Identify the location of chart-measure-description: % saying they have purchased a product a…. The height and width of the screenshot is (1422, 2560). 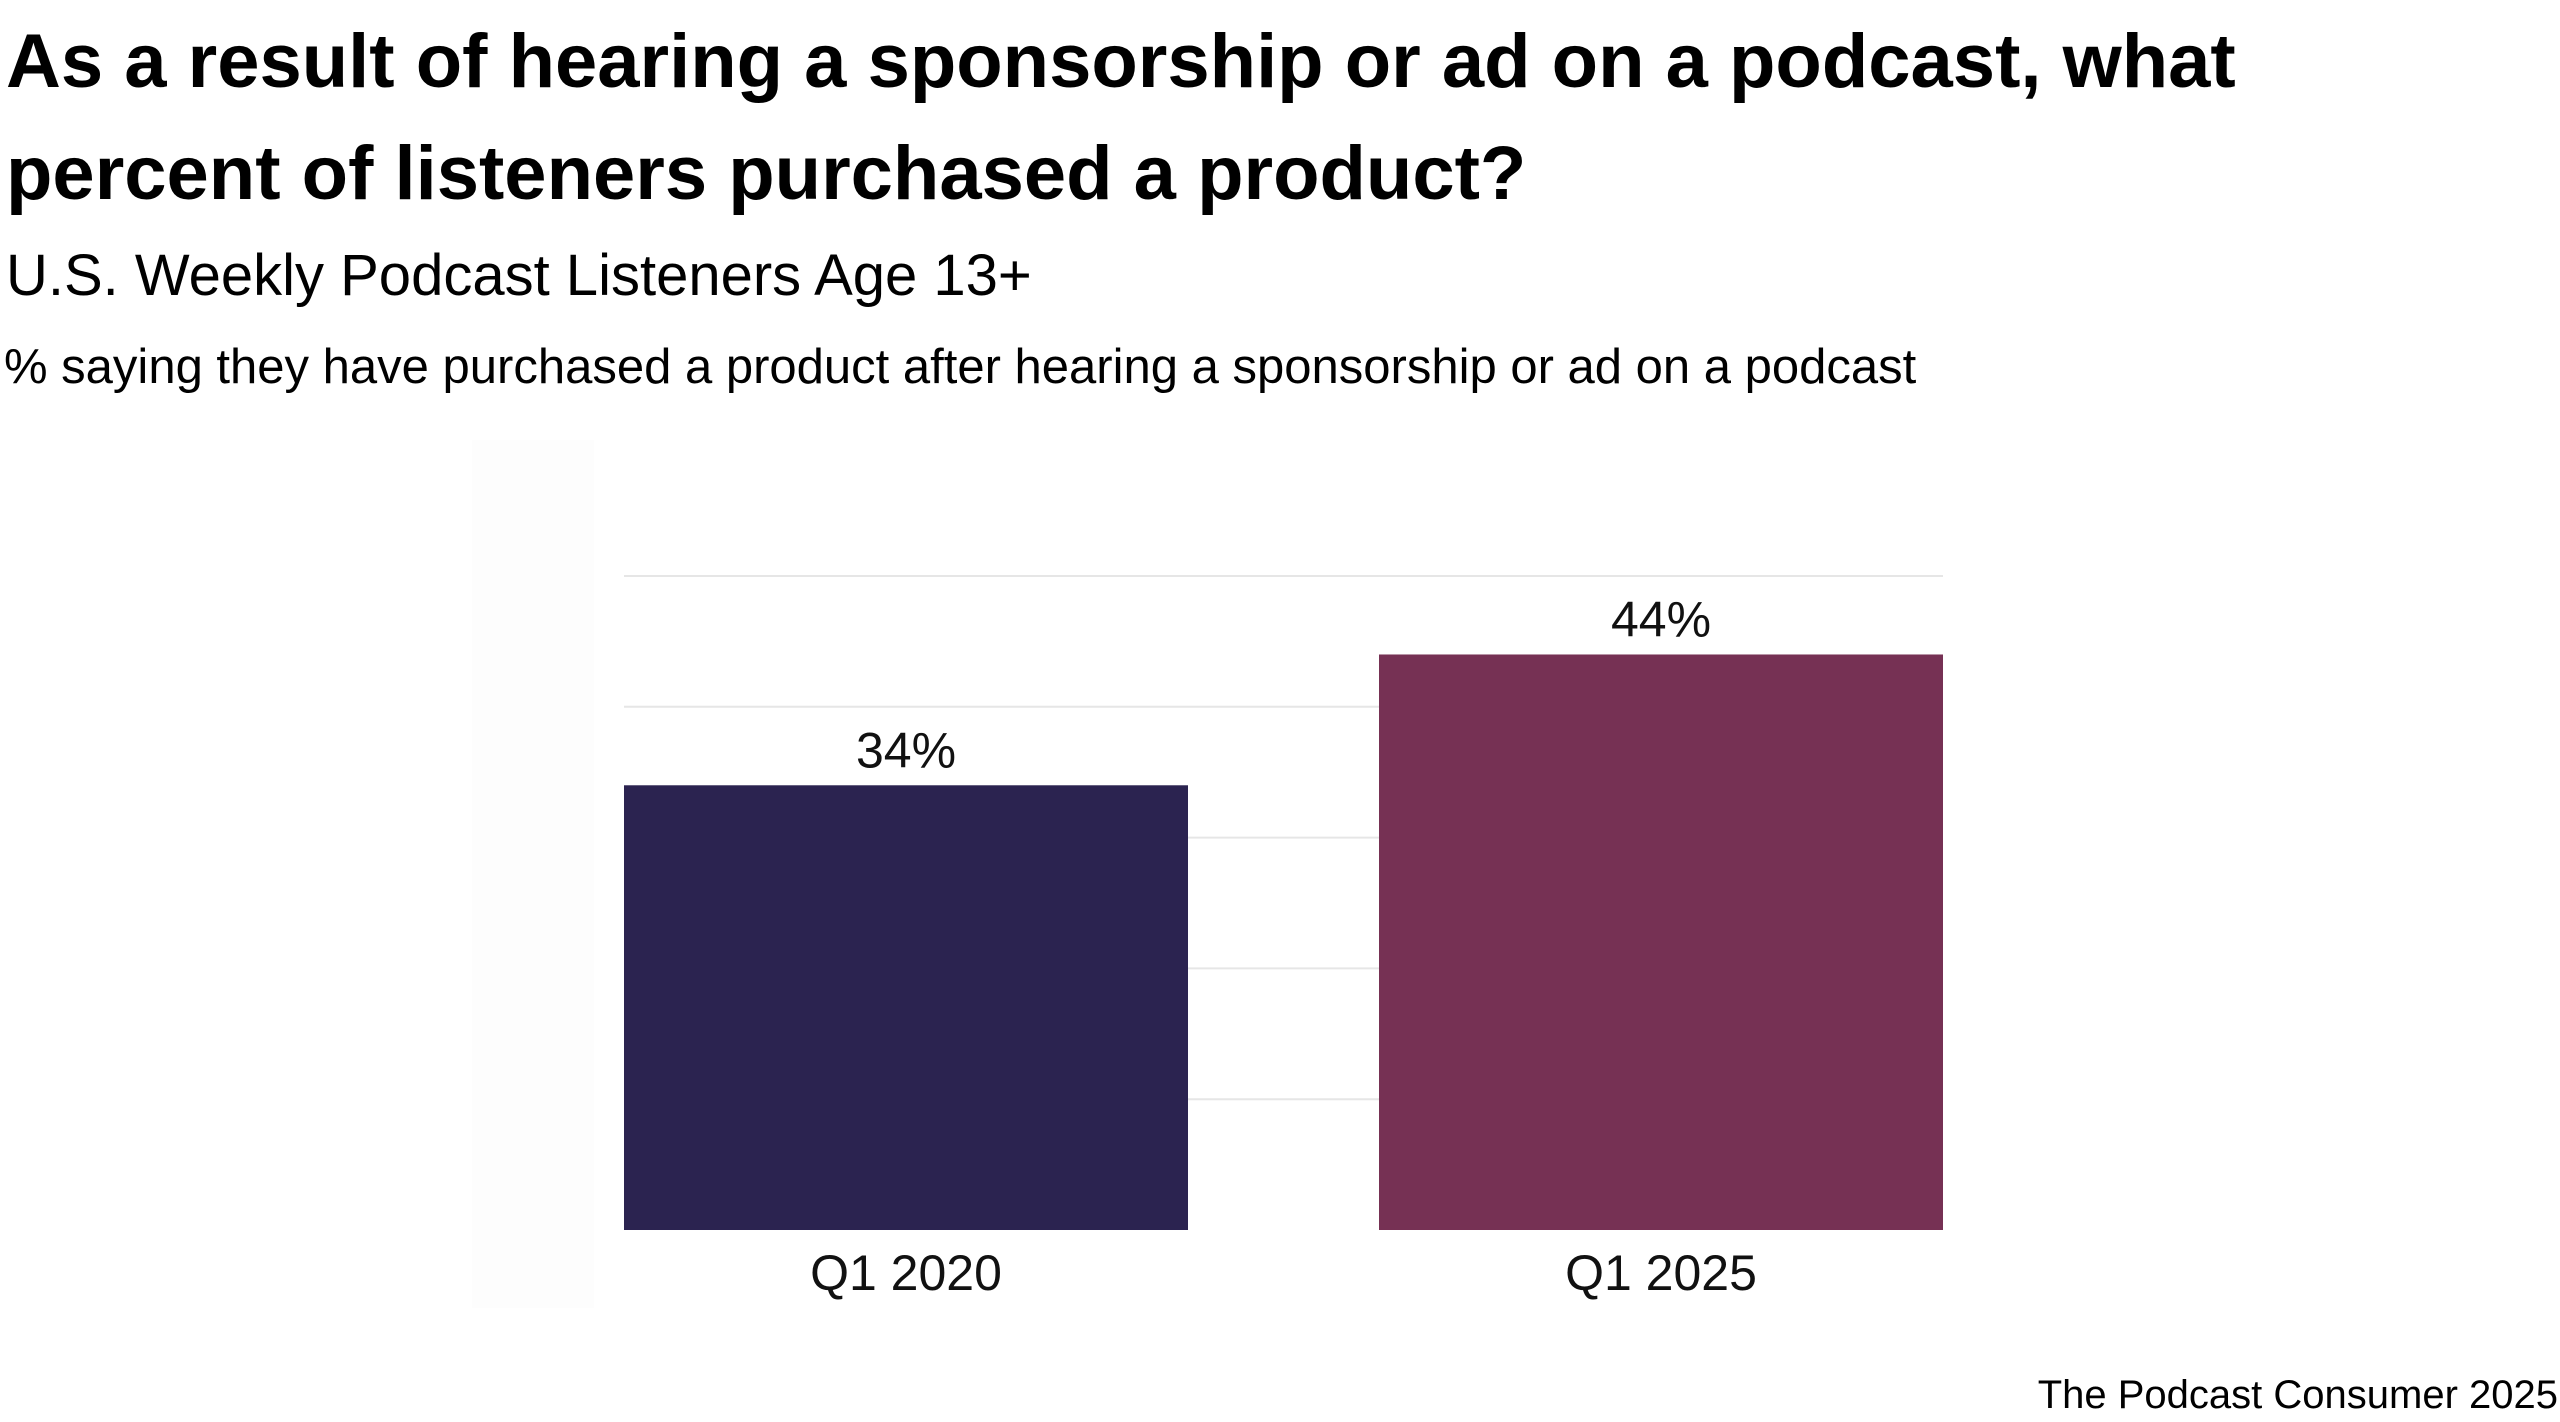
(960, 367).